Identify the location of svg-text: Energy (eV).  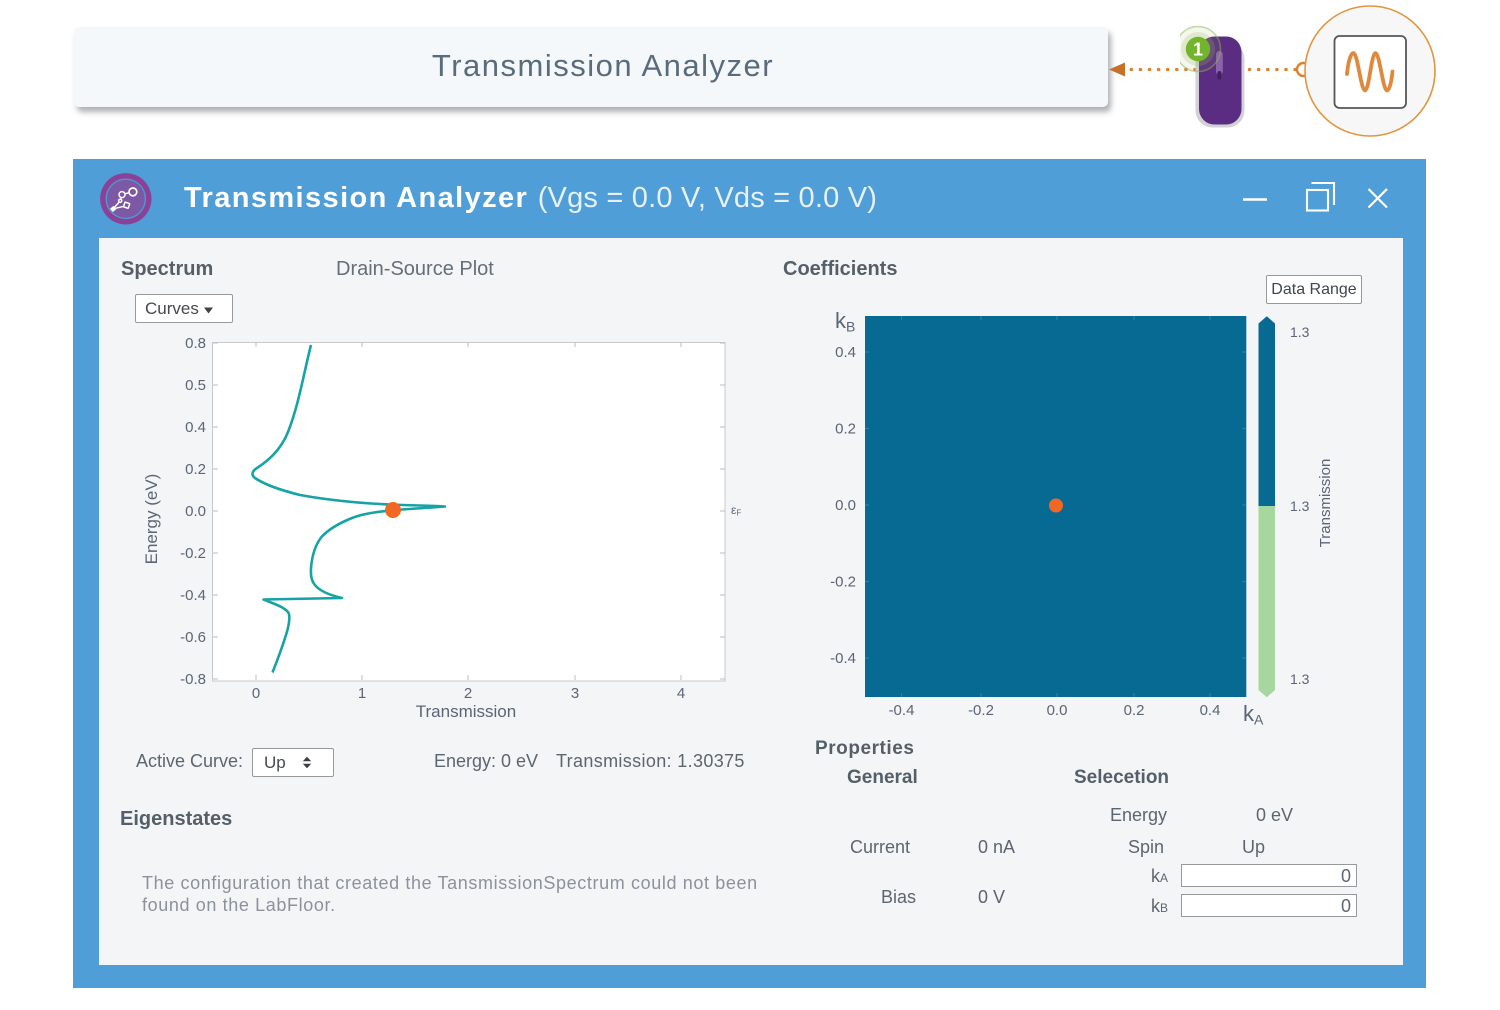
(151, 519).